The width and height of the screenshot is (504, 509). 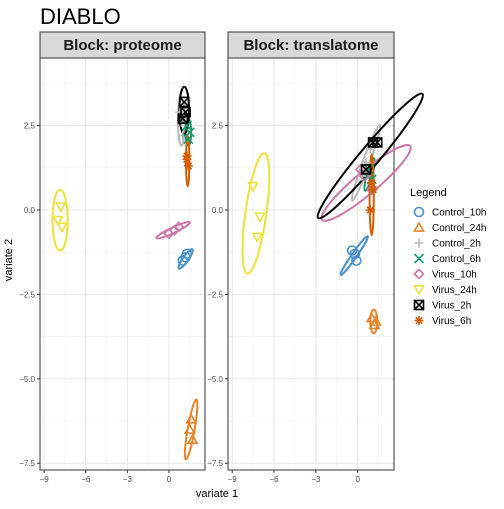 What do you see at coordinates (419, 305) in the screenshot?
I see `legend-key-virus-2h` at bounding box center [419, 305].